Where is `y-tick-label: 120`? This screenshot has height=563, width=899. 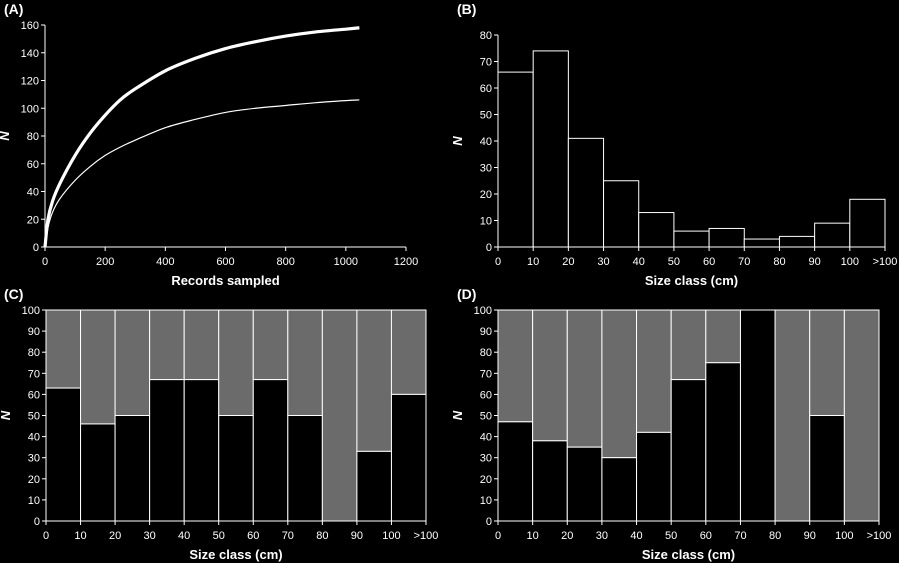
y-tick-label: 120 is located at coordinates (30, 82).